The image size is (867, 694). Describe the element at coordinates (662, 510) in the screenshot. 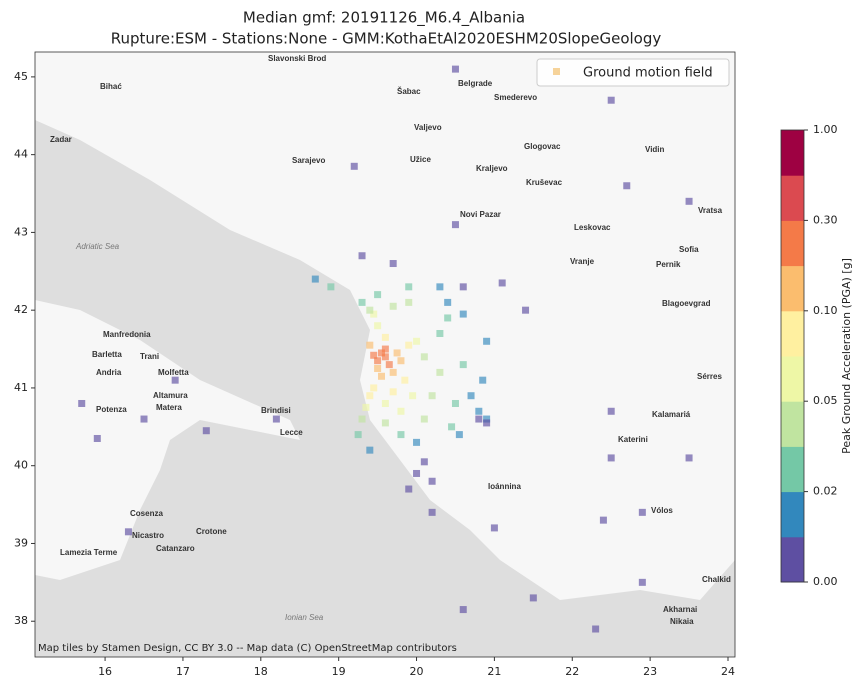

I see `place: Vólos` at that location.